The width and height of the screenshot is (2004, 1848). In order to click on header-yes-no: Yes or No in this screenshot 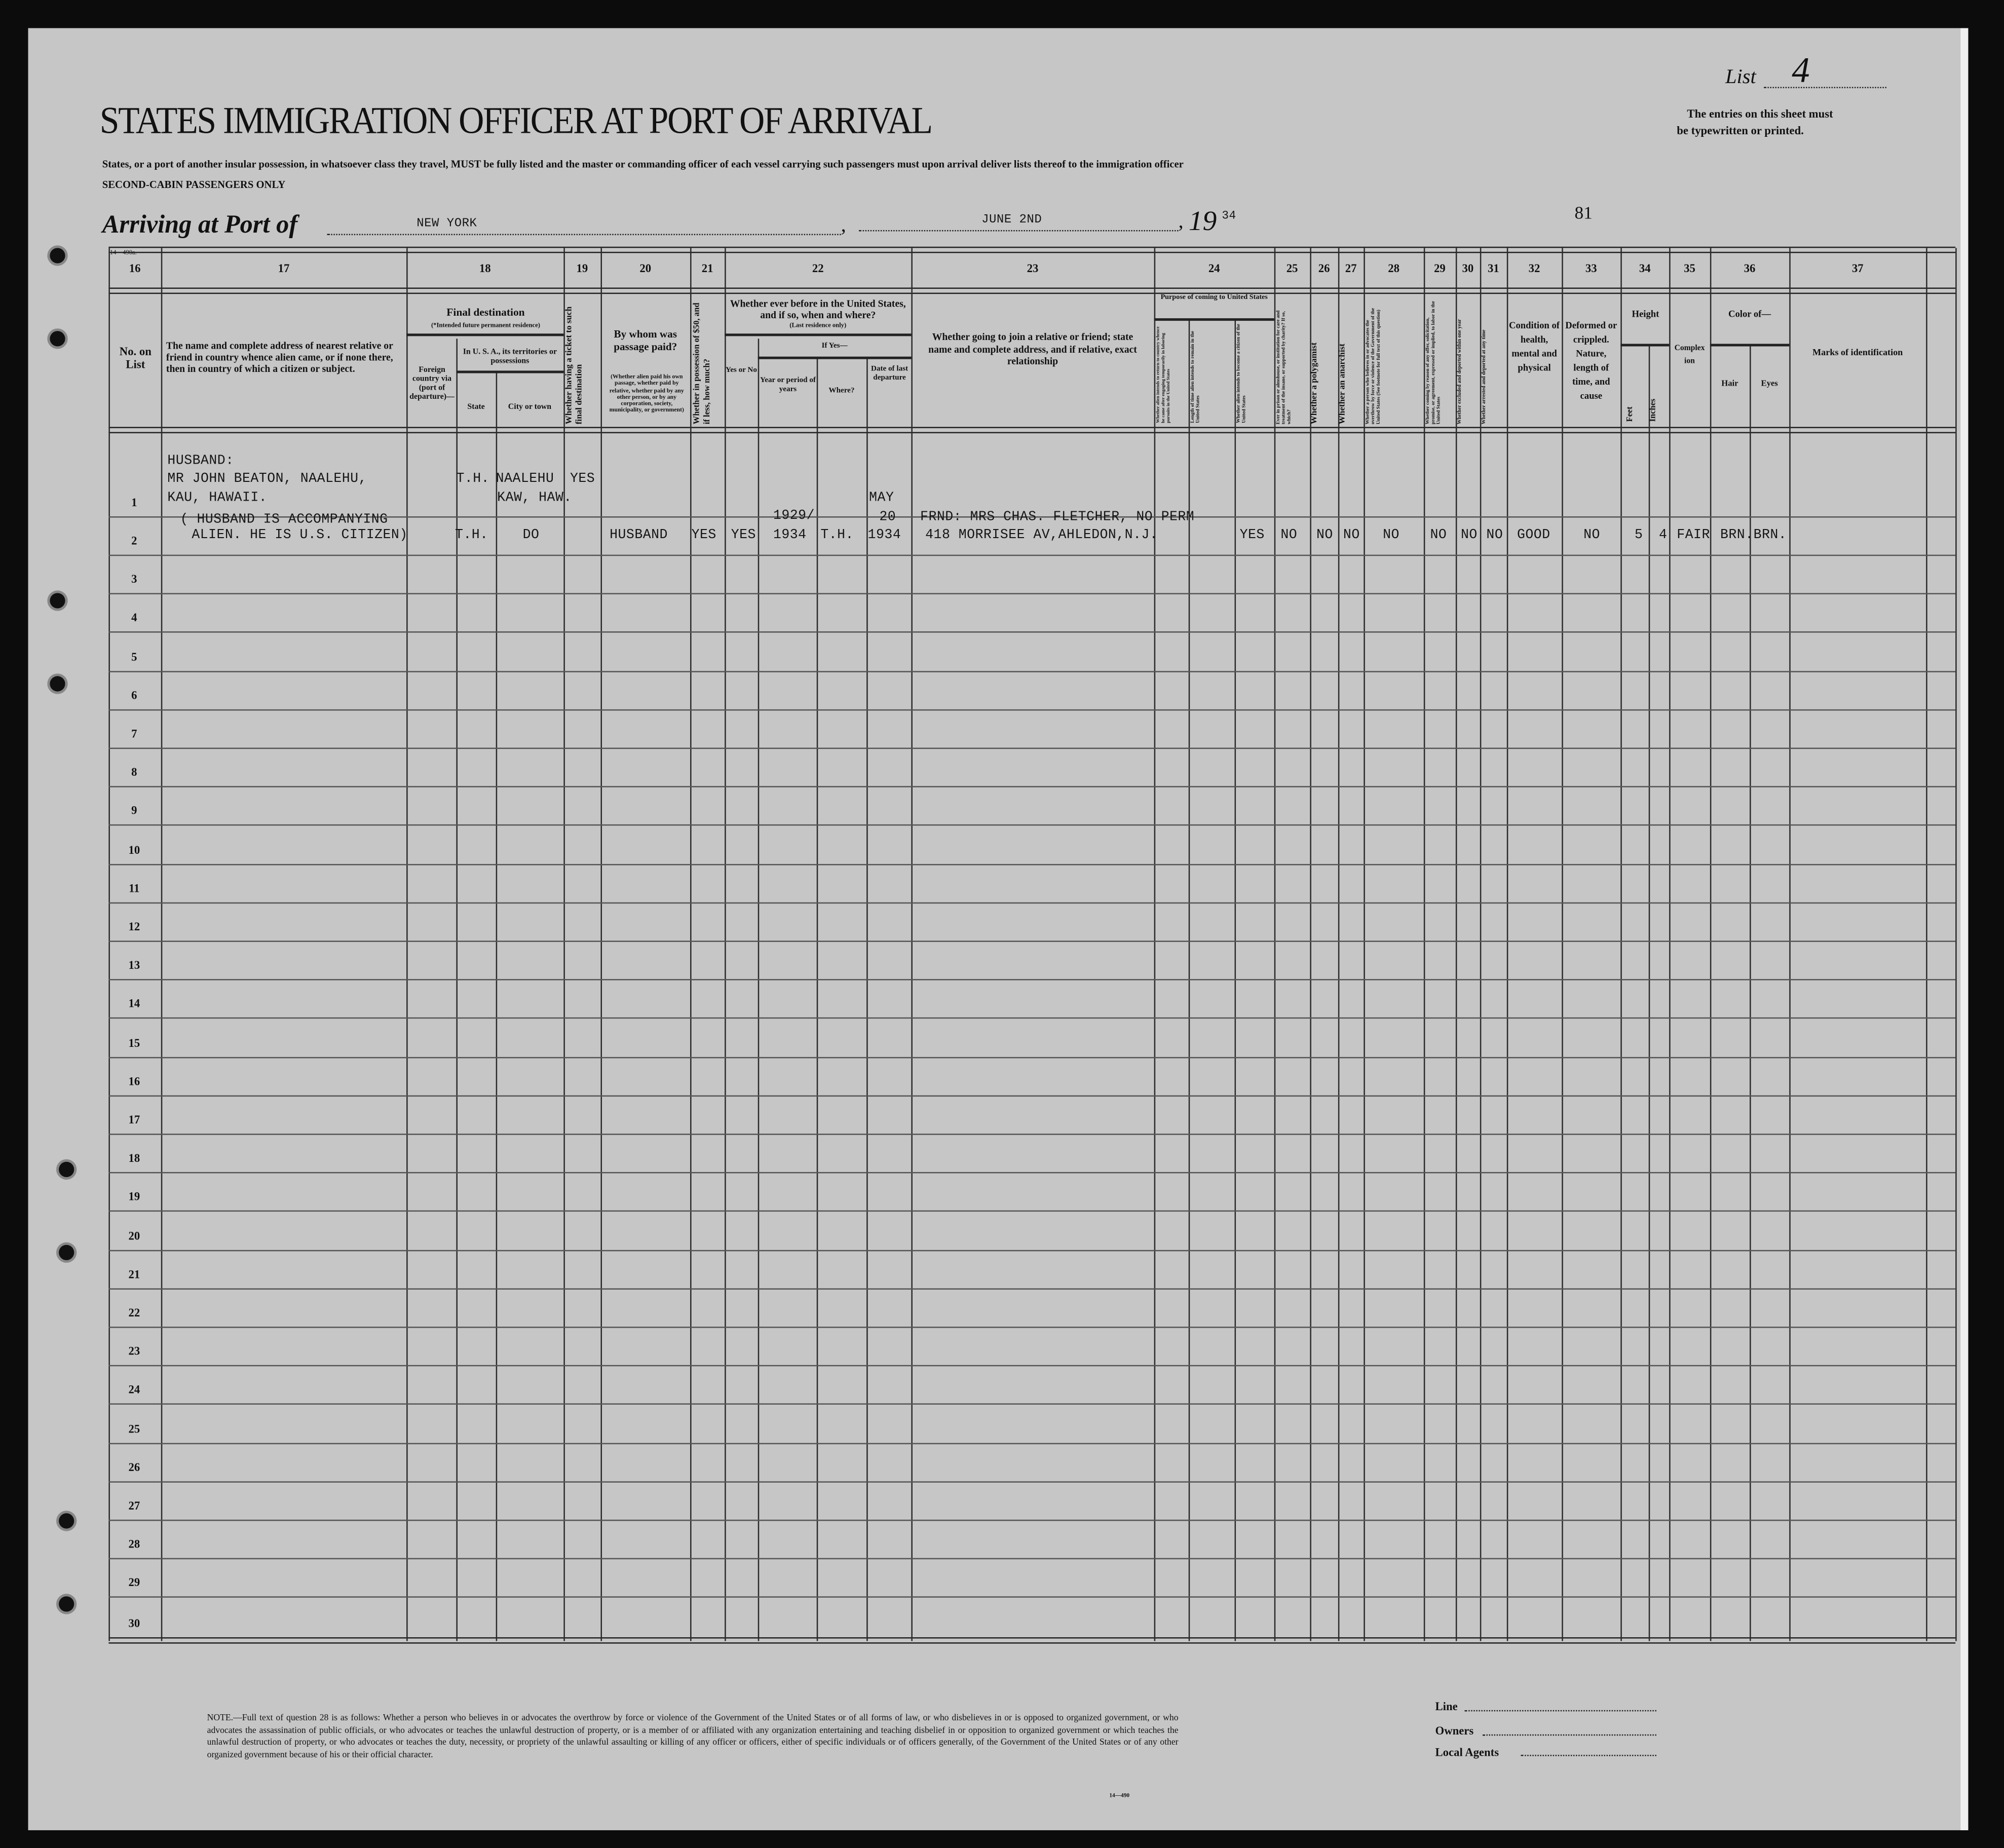, I will do `click(741, 370)`.